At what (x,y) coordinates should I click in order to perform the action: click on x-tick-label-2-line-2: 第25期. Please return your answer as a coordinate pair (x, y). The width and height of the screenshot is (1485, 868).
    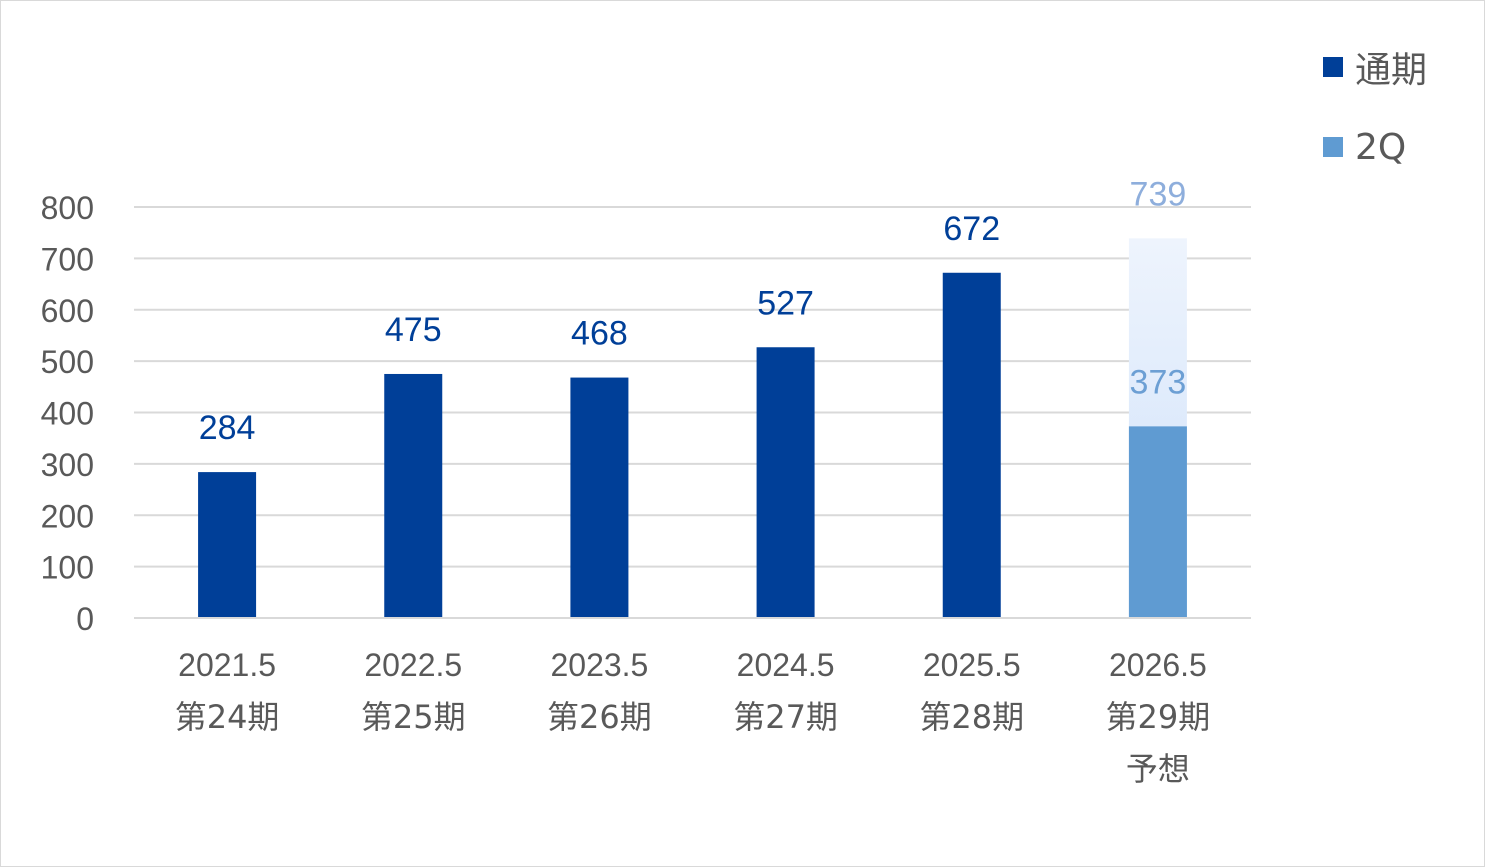
    Looking at the image, I should click on (413, 717).